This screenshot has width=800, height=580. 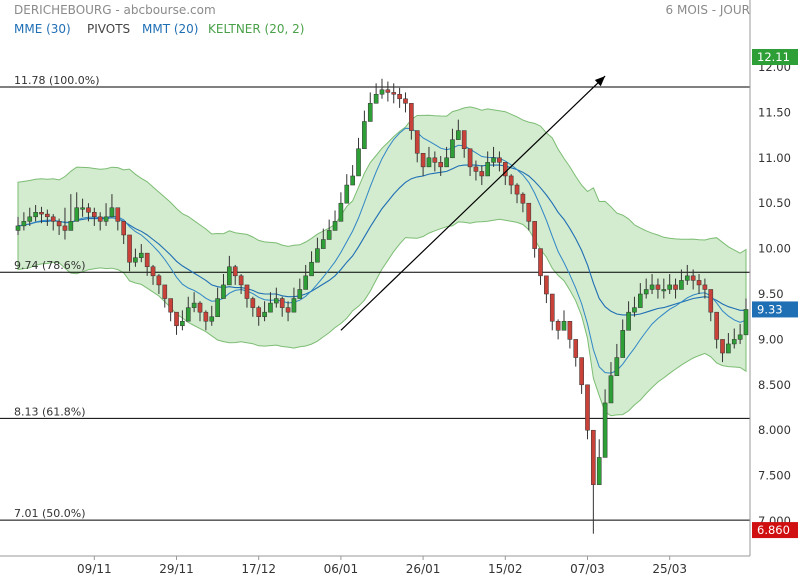 What do you see at coordinates (159, 29) in the screenshot?
I see `legend: MME (30) PIVOTS MMT (20) KELTNER (20, 2)` at bounding box center [159, 29].